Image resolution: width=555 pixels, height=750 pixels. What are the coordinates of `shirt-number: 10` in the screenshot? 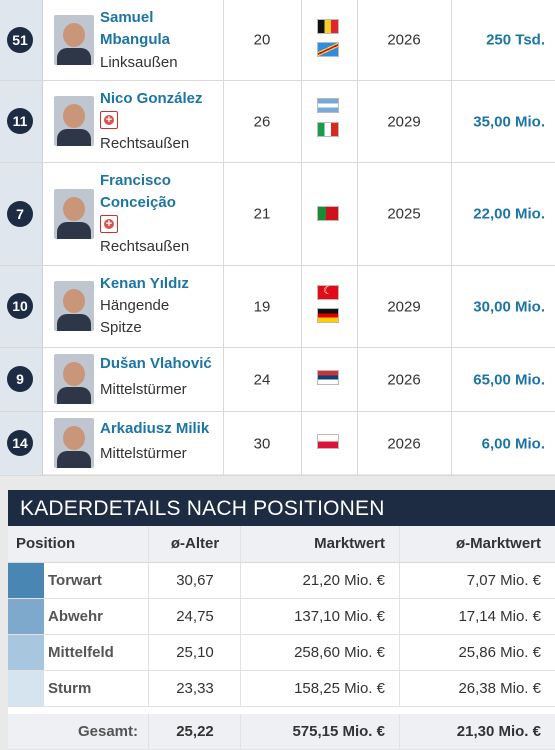 It's located at (20, 306).